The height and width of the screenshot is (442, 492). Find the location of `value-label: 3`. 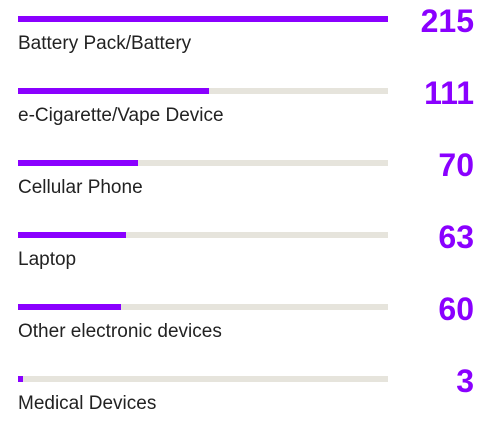

value-label: 3 is located at coordinates (465, 381).